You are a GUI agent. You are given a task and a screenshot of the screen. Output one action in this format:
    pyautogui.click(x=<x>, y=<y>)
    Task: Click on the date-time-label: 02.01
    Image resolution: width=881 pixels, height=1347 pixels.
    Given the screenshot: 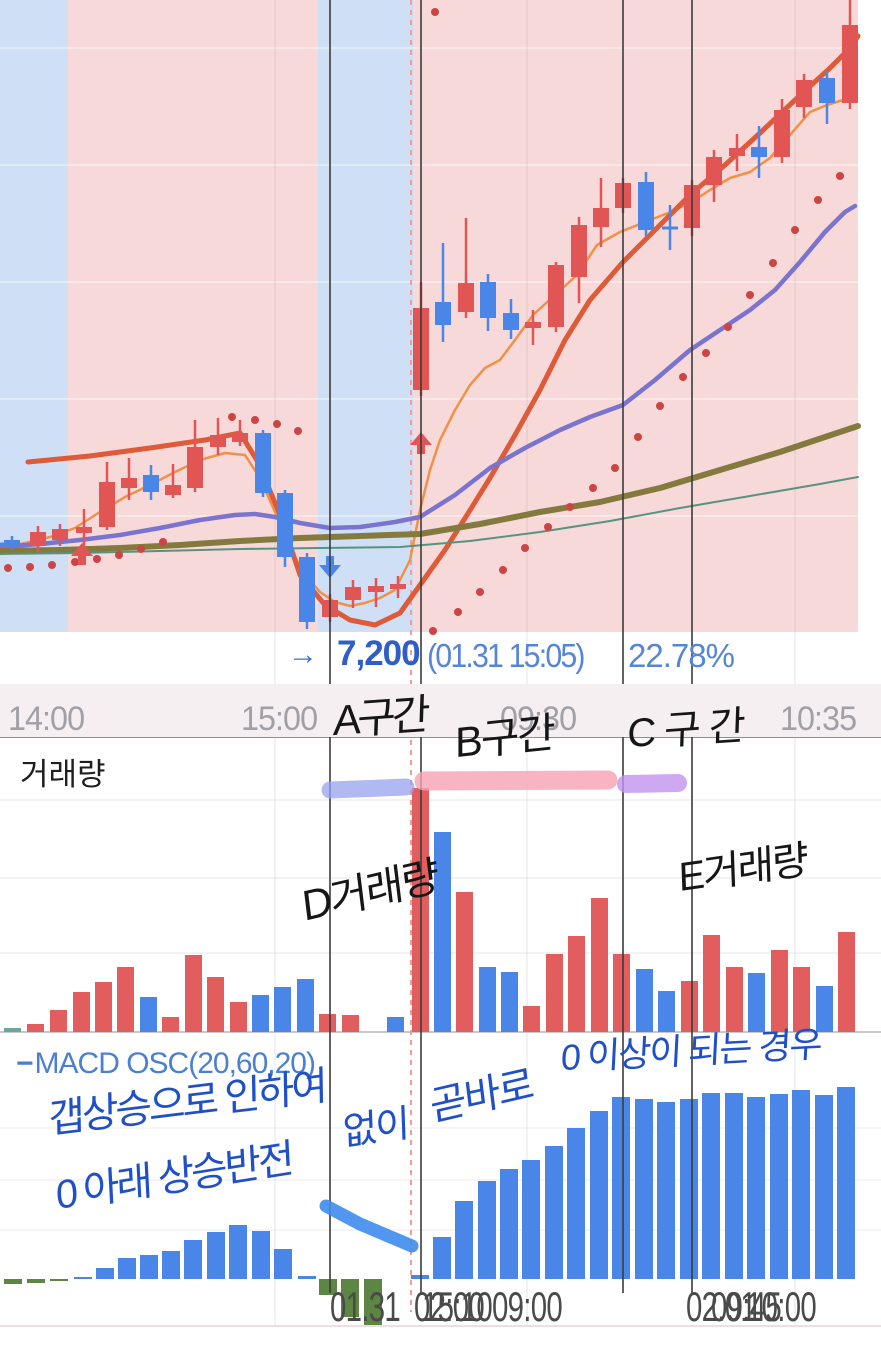 What is the action you would take?
    pyautogui.click(x=721, y=1306)
    